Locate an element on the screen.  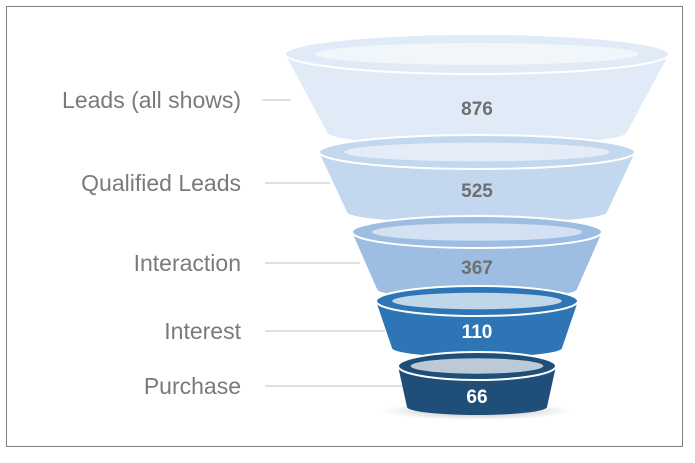
funnel-segment: 110 Interest is located at coordinates (371, 321).